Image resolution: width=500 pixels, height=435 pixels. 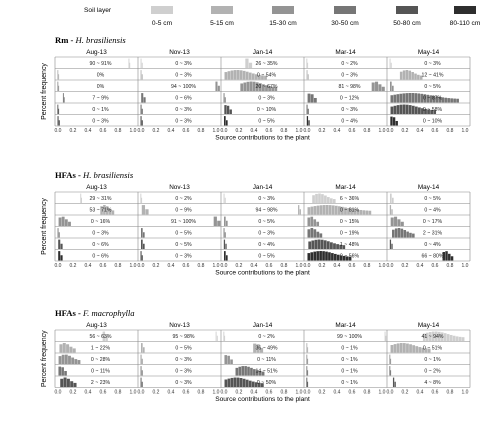 I want to click on percent-range-label: 0 ~ 1%, so click(x=349, y=372).